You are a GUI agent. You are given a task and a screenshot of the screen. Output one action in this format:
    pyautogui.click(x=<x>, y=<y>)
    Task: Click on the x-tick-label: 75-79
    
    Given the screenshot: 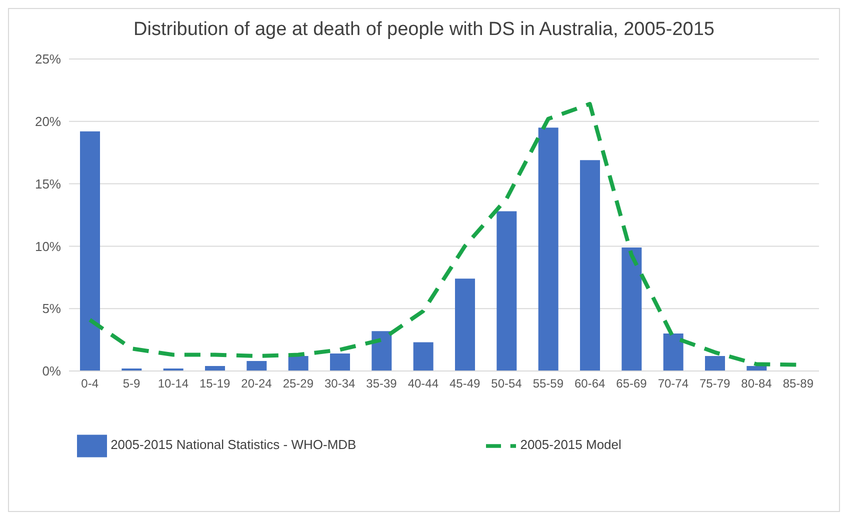 What is the action you would take?
    pyautogui.click(x=714, y=383)
    